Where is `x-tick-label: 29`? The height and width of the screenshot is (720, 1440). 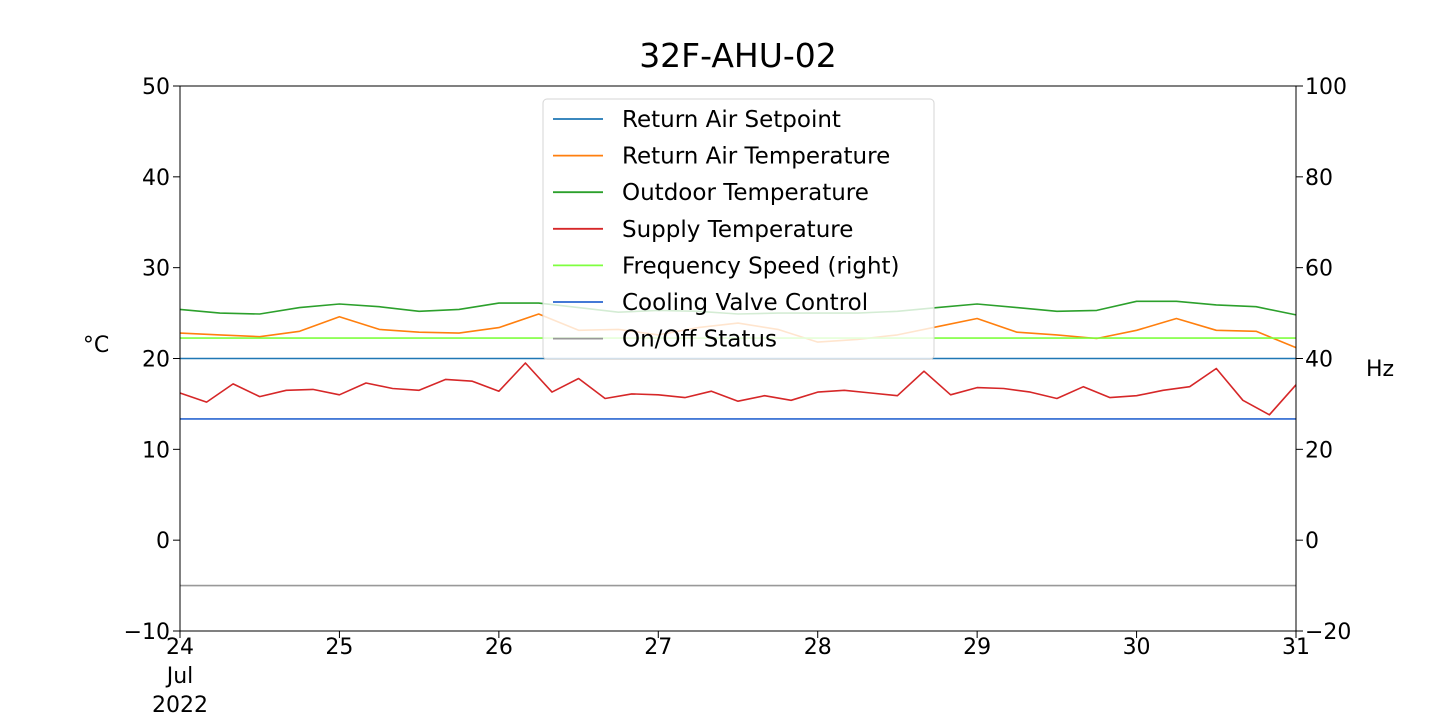
x-tick-label: 29 is located at coordinates (977, 647).